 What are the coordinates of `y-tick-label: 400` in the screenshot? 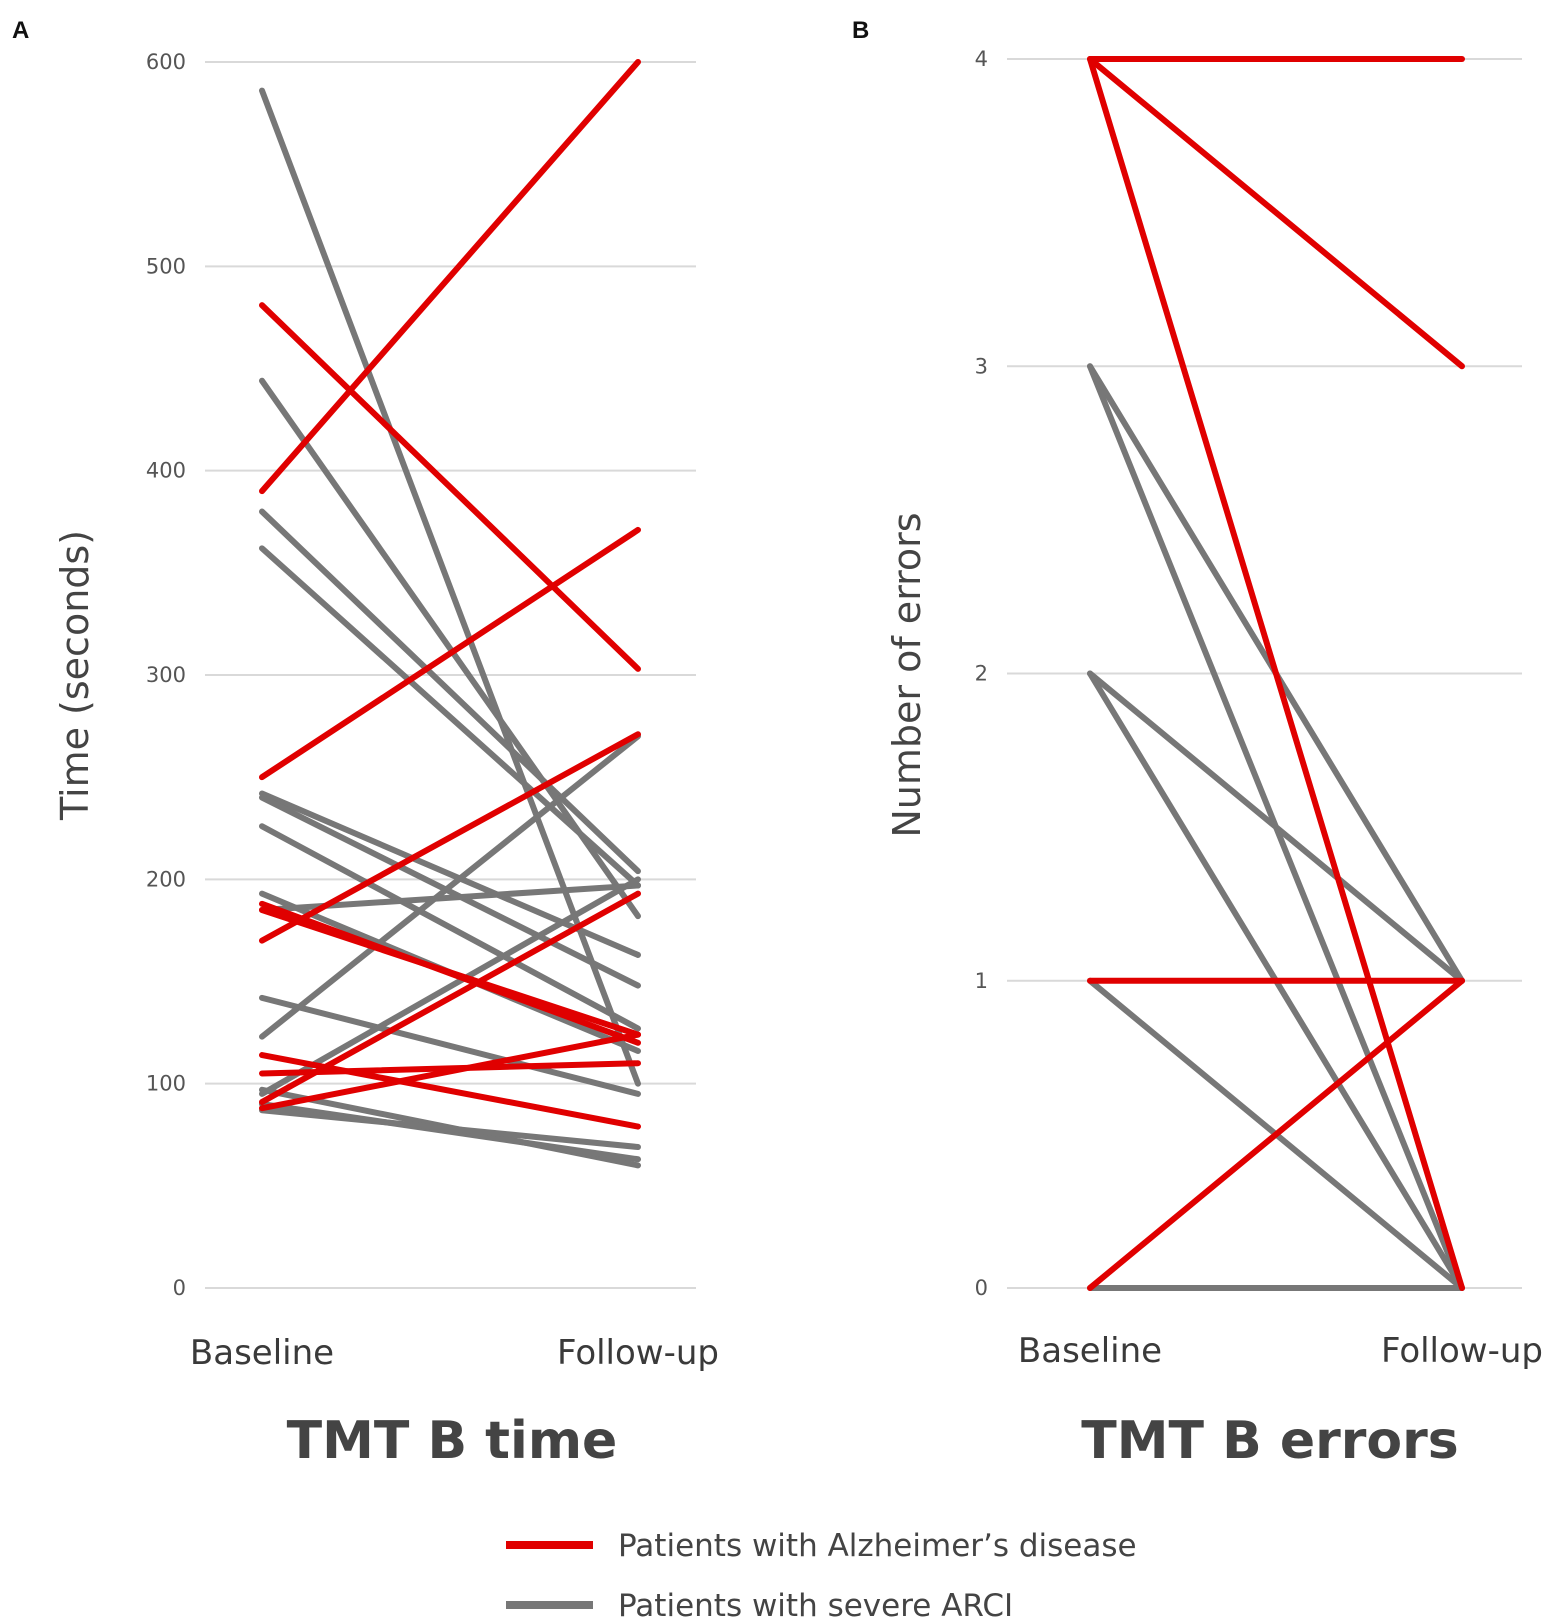 It's located at (166, 471).